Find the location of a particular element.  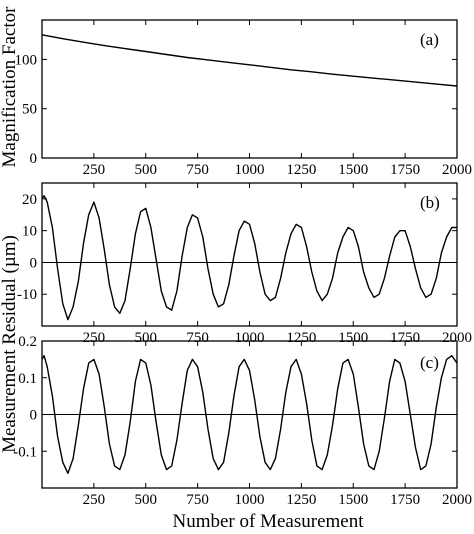

y-tick-label: 20 is located at coordinates (29, 200).